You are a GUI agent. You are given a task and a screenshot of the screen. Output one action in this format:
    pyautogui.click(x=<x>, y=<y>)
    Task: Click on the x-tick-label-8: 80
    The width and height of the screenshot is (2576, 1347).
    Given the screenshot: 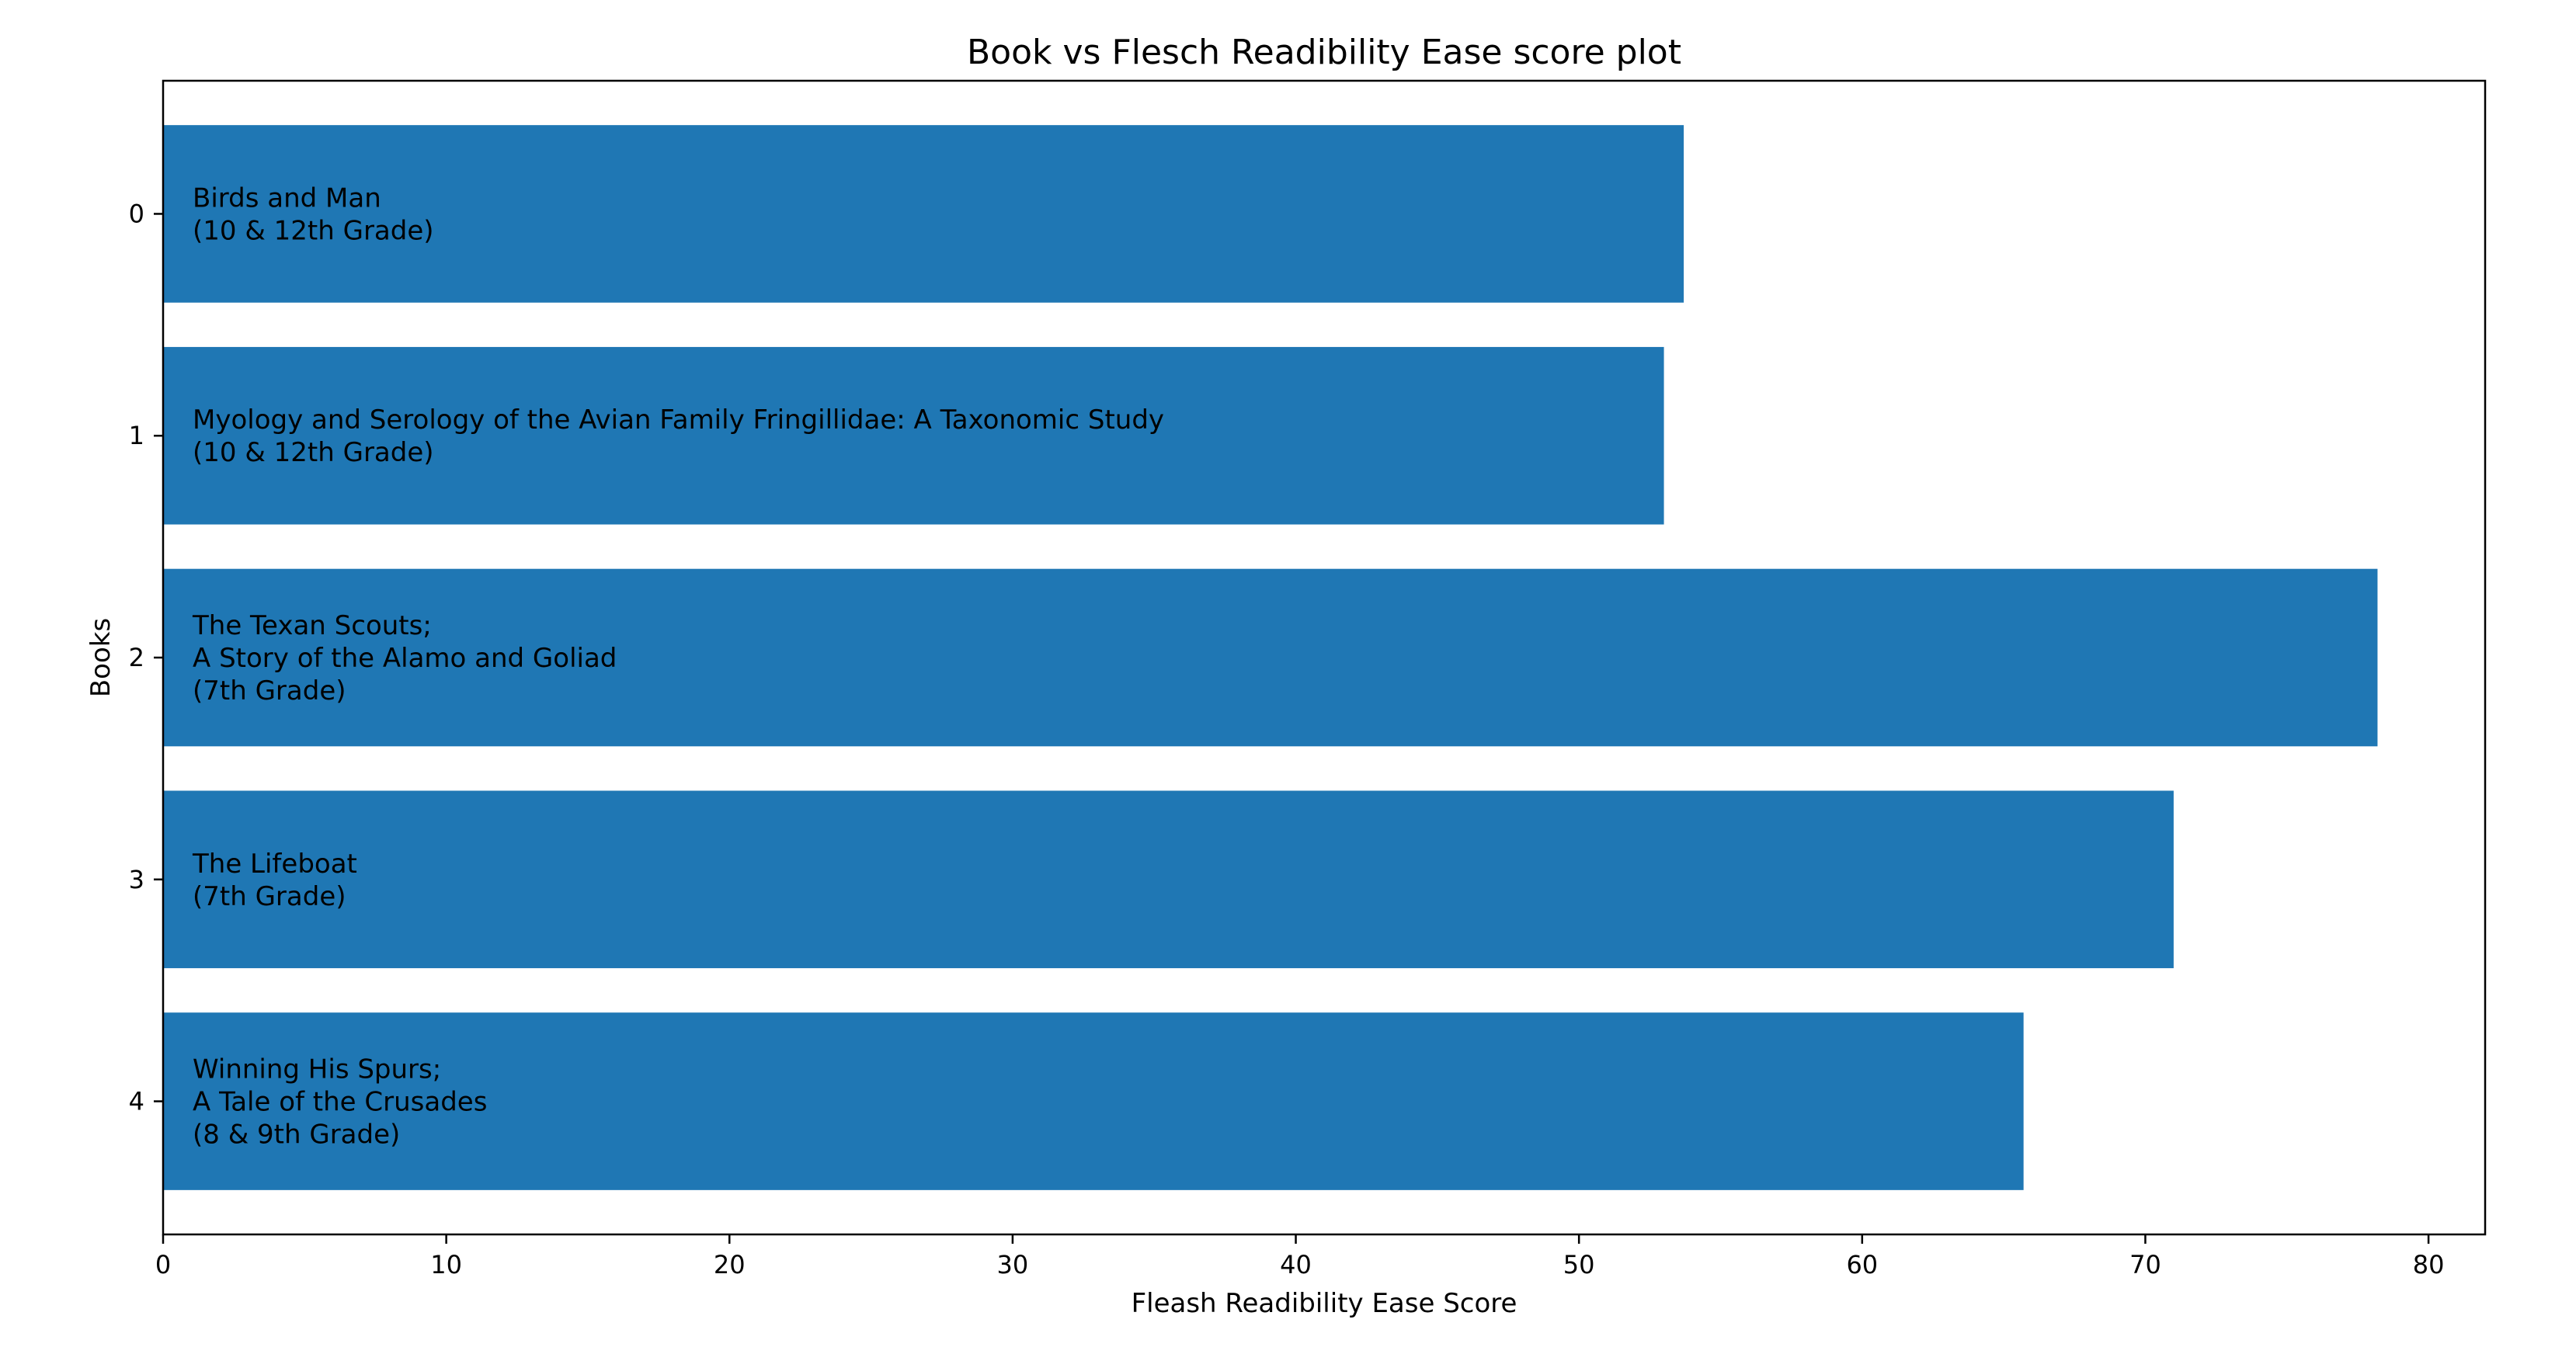 What is the action you would take?
    pyautogui.click(x=2429, y=1264)
    